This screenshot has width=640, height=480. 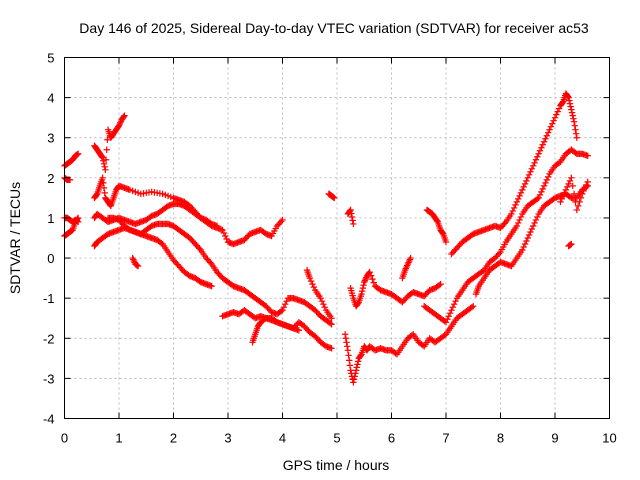 I want to click on x-tick-label: 1, so click(x=118, y=438).